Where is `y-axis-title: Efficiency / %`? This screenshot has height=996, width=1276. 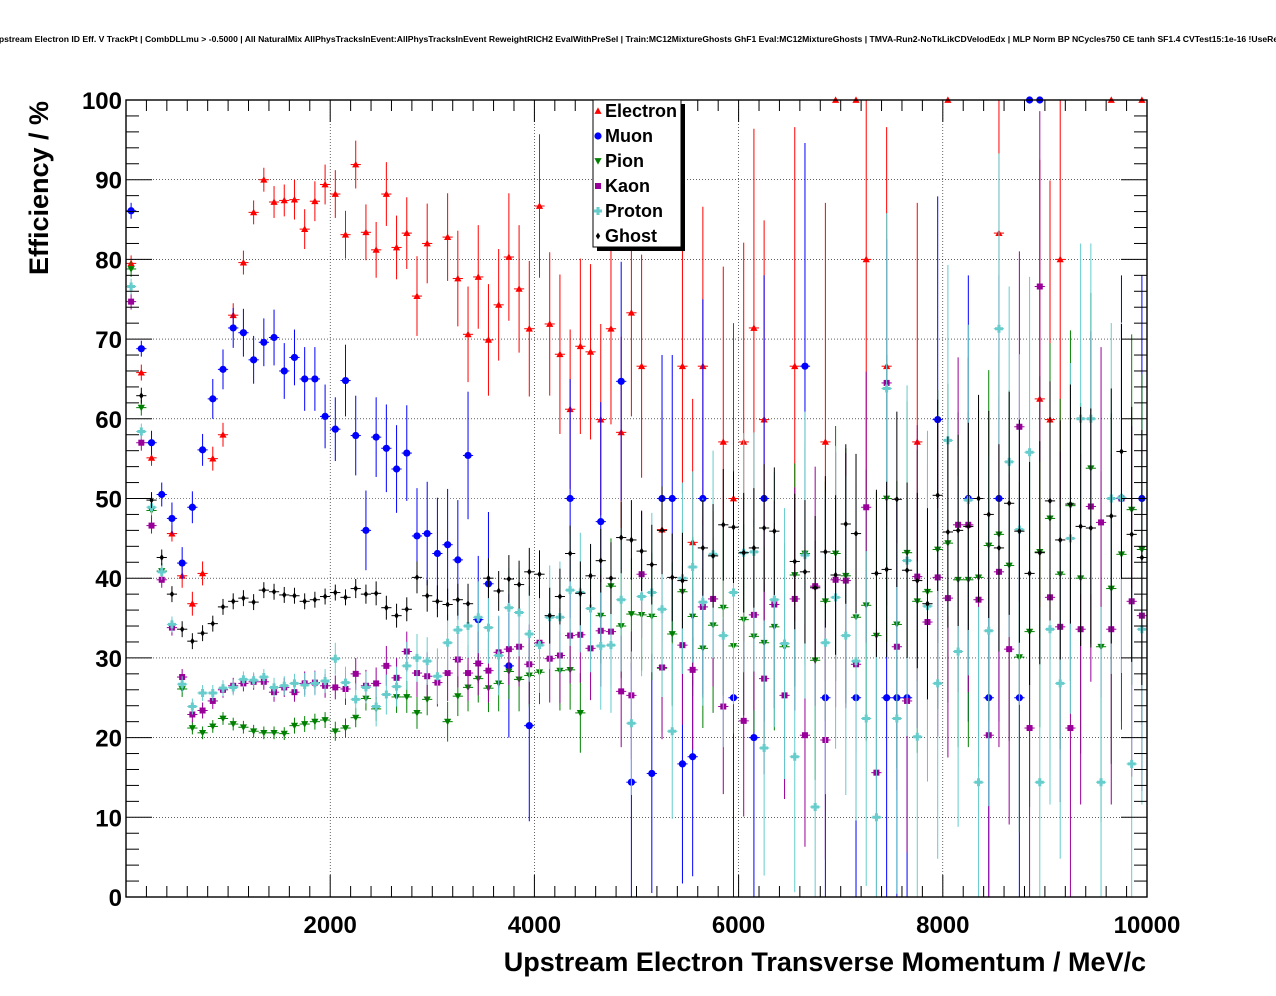
y-axis-title: Efficiency / % is located at coordinates (39, 188).